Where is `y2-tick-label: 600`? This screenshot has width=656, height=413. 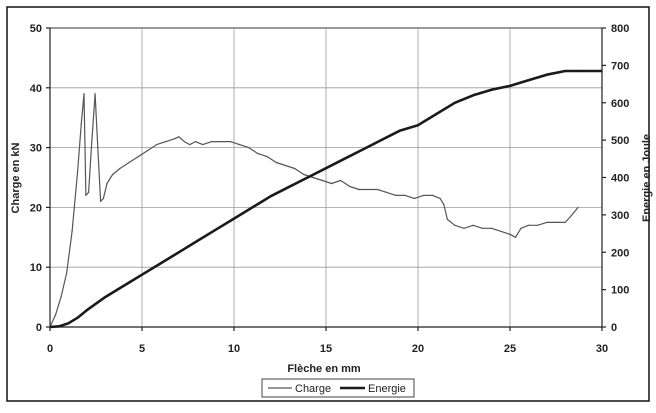
y2-tick-label: 600 is located at coordinates (620, 104).